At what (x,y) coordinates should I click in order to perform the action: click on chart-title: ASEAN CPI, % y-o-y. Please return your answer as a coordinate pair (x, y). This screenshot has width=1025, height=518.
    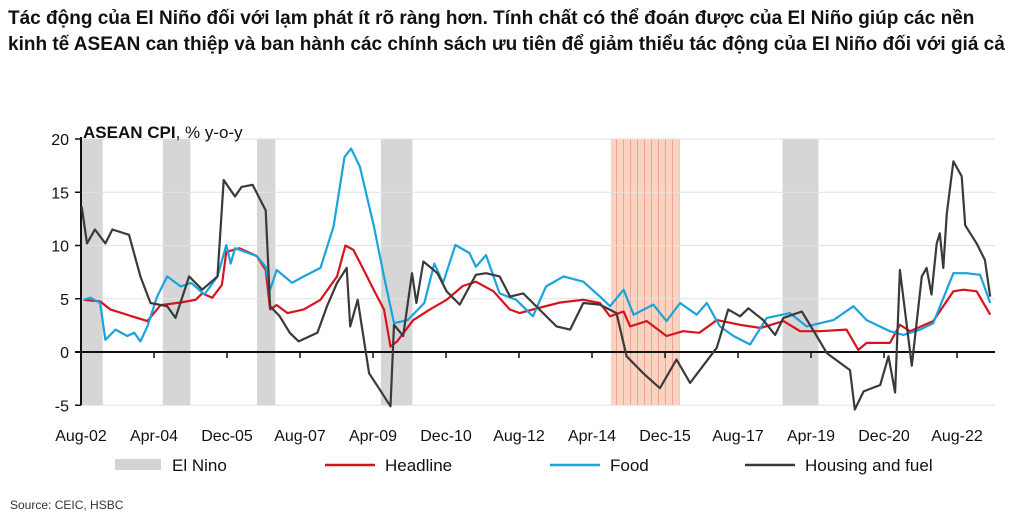
    Looking at the image, I should click on (163, 132).